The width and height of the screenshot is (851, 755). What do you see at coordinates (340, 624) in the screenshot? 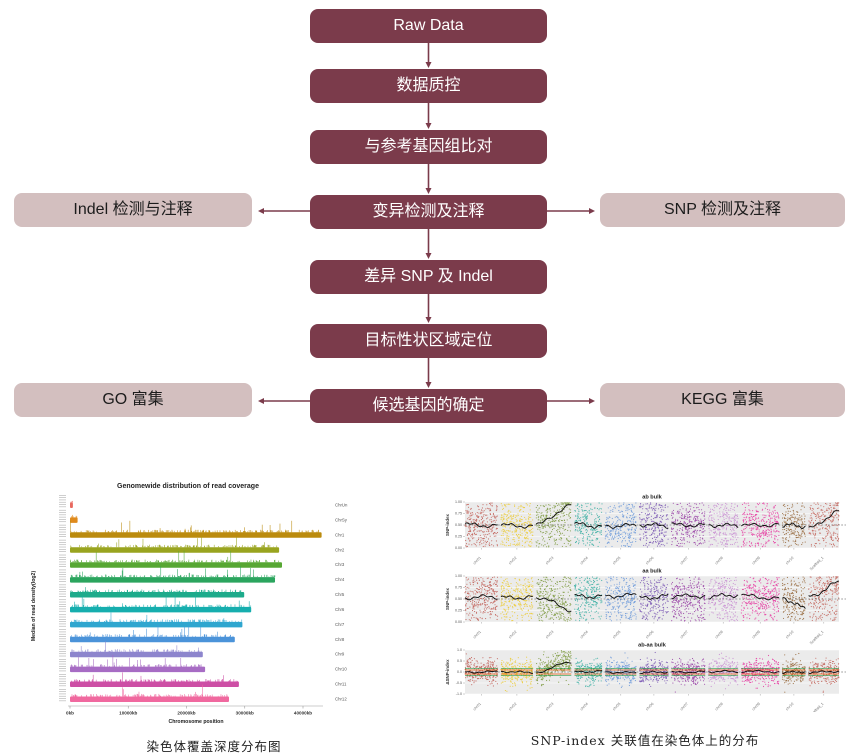
I see `svg-text: Chr7` at bounding box center [340, 624].